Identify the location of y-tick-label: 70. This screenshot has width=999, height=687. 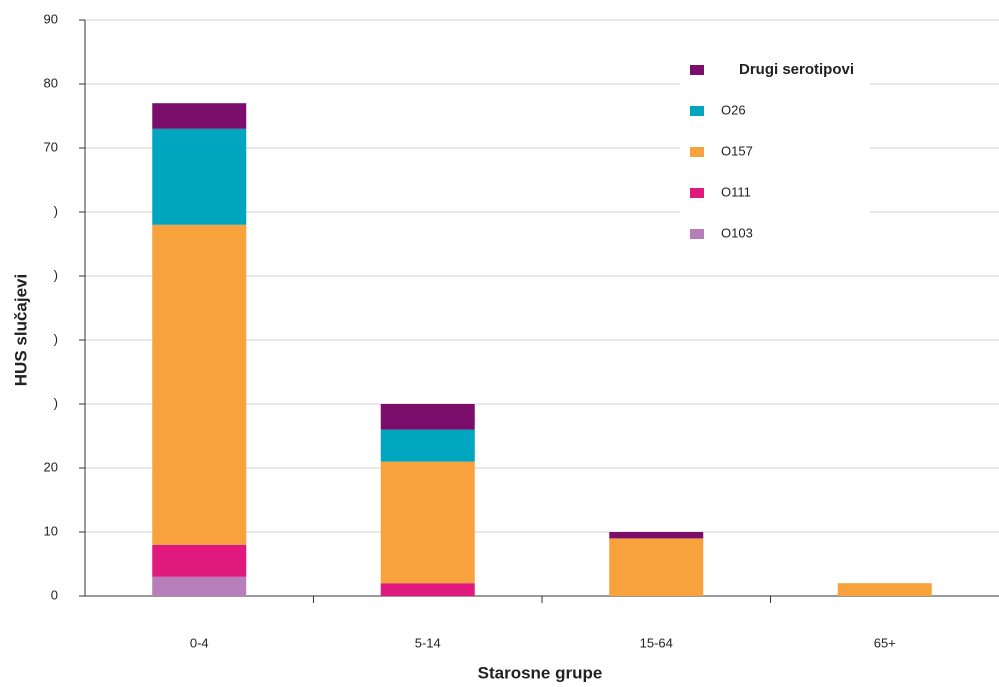
(51, 146).